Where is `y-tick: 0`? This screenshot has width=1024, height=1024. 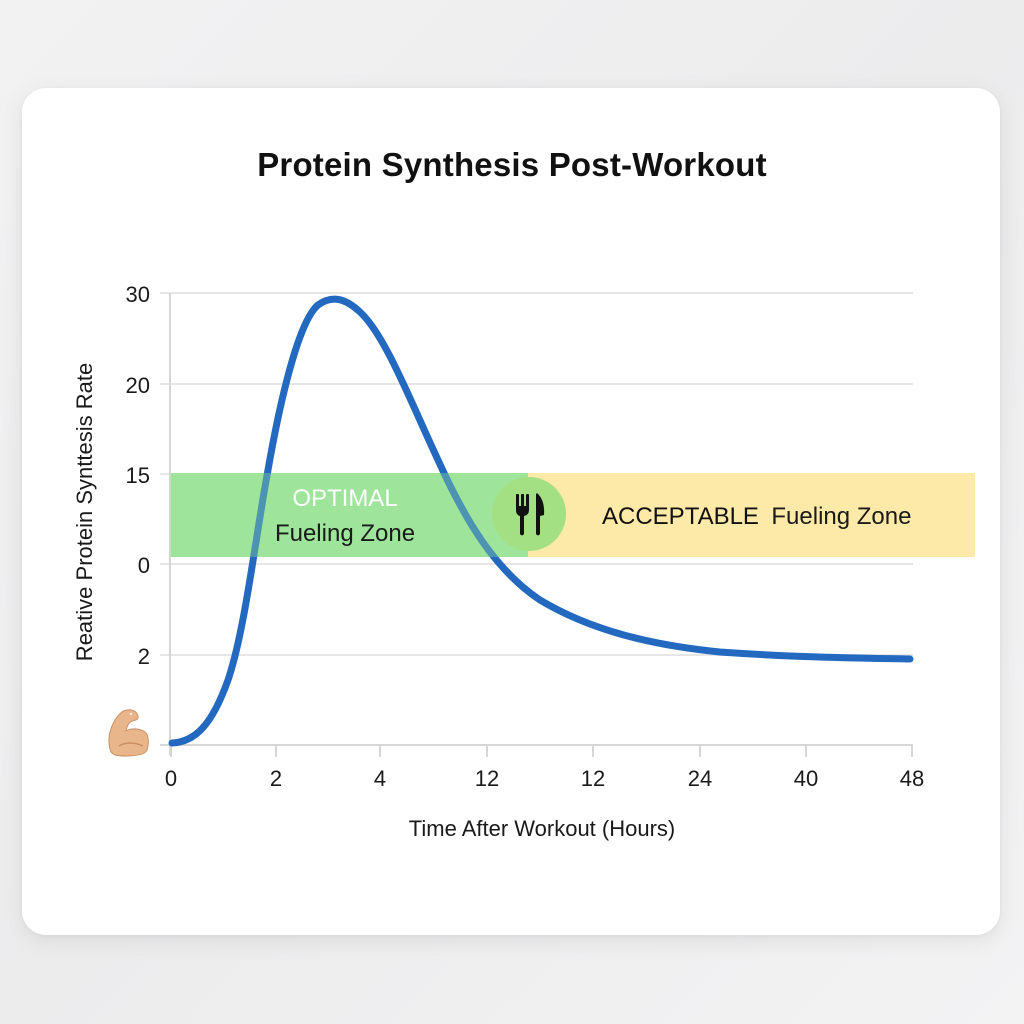
y-tick: 0 is located at coordinates (144, 565).